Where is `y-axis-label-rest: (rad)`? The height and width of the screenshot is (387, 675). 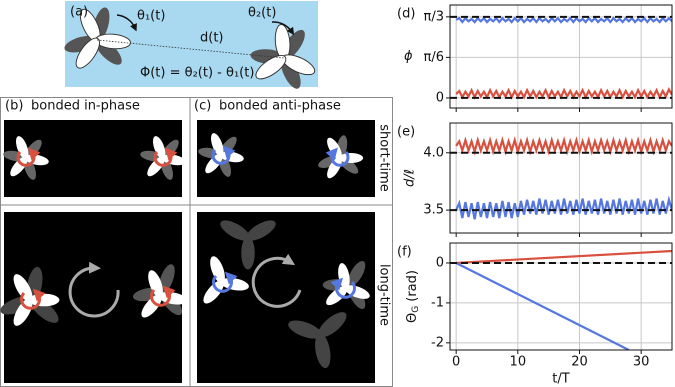
y-axis-label-rest: (rad) is located at coordinates (412, 286).